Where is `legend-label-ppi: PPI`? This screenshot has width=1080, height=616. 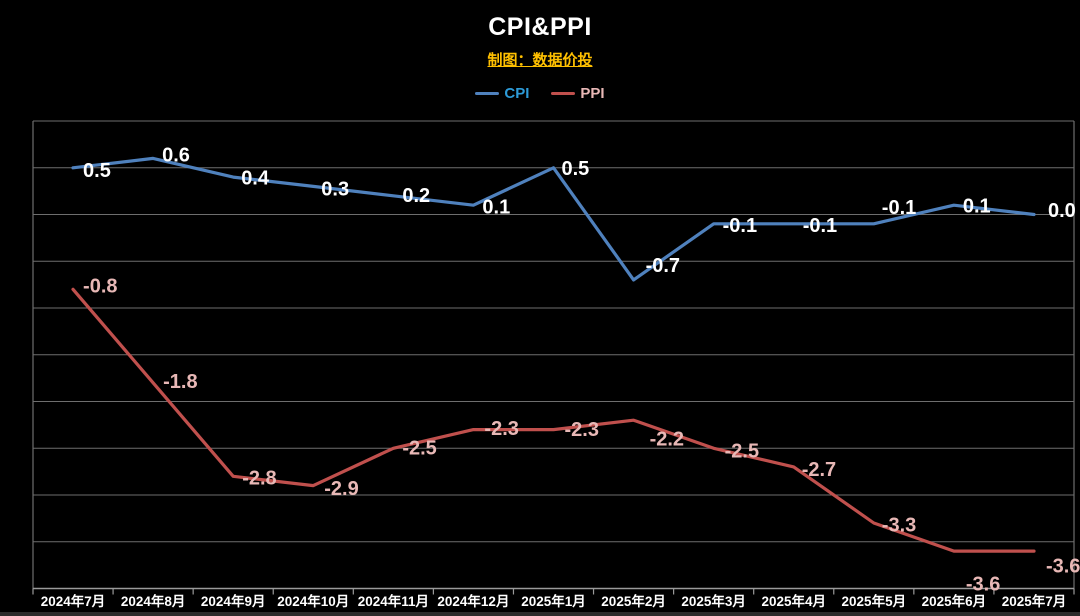
legend-label-ppi: PPI is located at coordinates (592, 93).